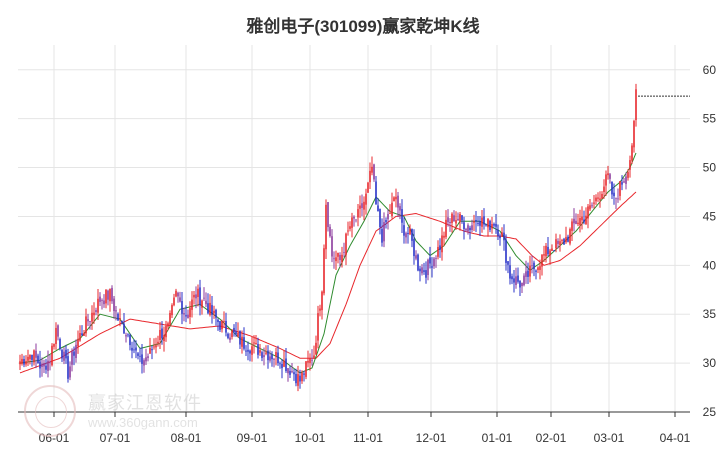 The height and width of the screenshot is (450, 726). What do you see at coordinates (609, 438) in the screenshot?
I see `x-tick-label: 03-01` at bounding box center [609, 438].